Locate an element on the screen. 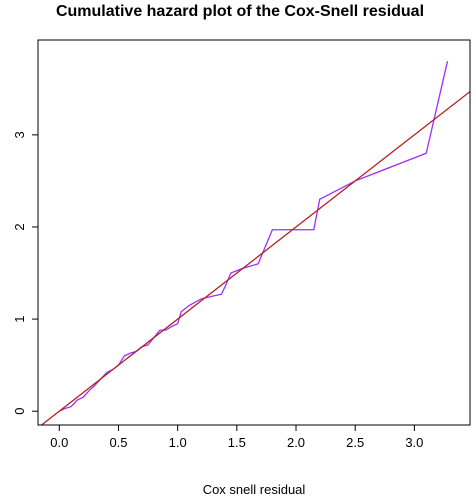  x-tick-label: 0.0 is located at coordinates (59, 442).